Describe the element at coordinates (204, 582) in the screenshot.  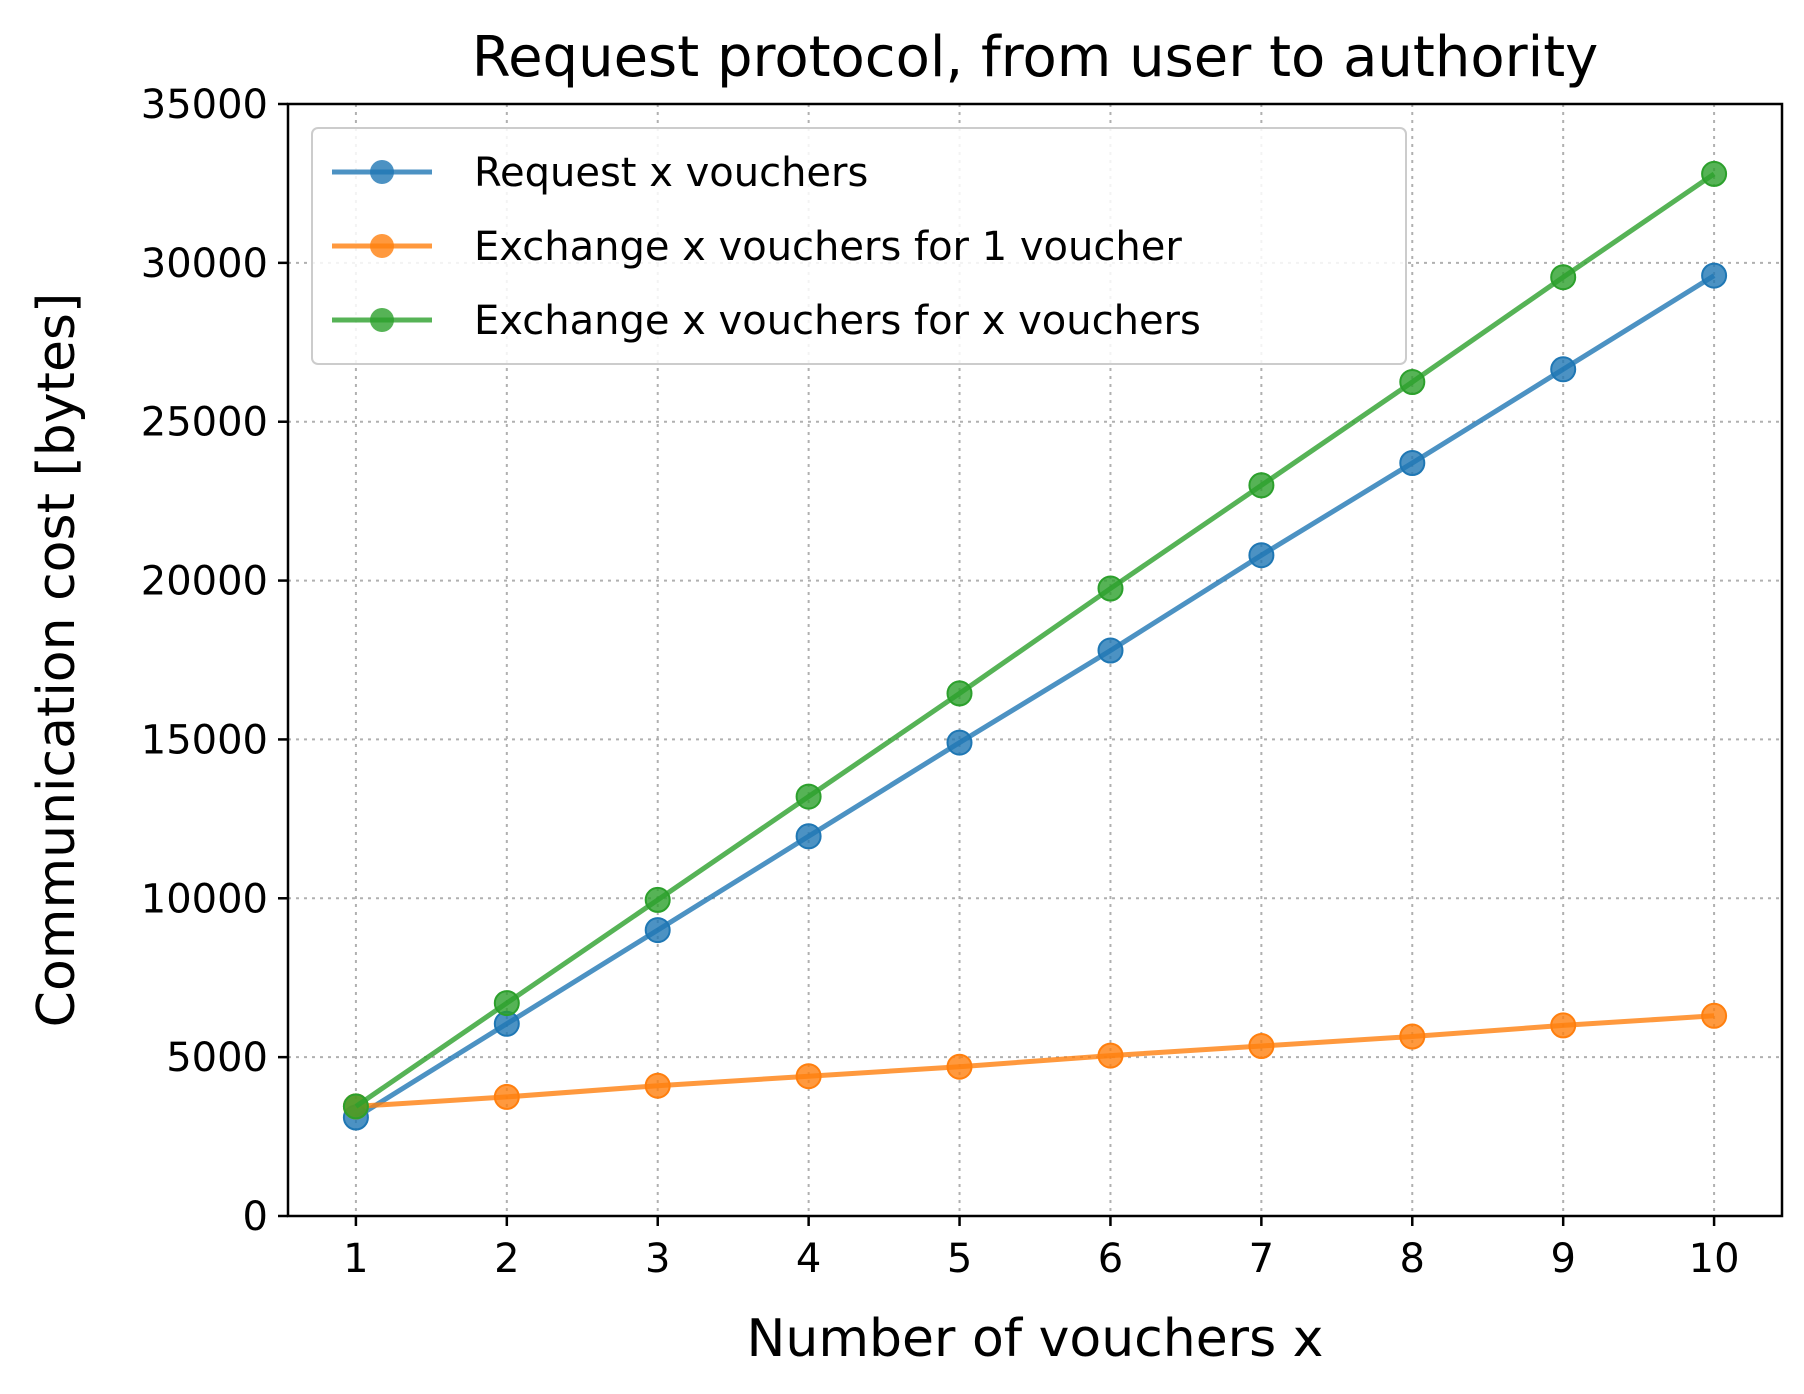
I see `y-tick-label: 20000` at that location.